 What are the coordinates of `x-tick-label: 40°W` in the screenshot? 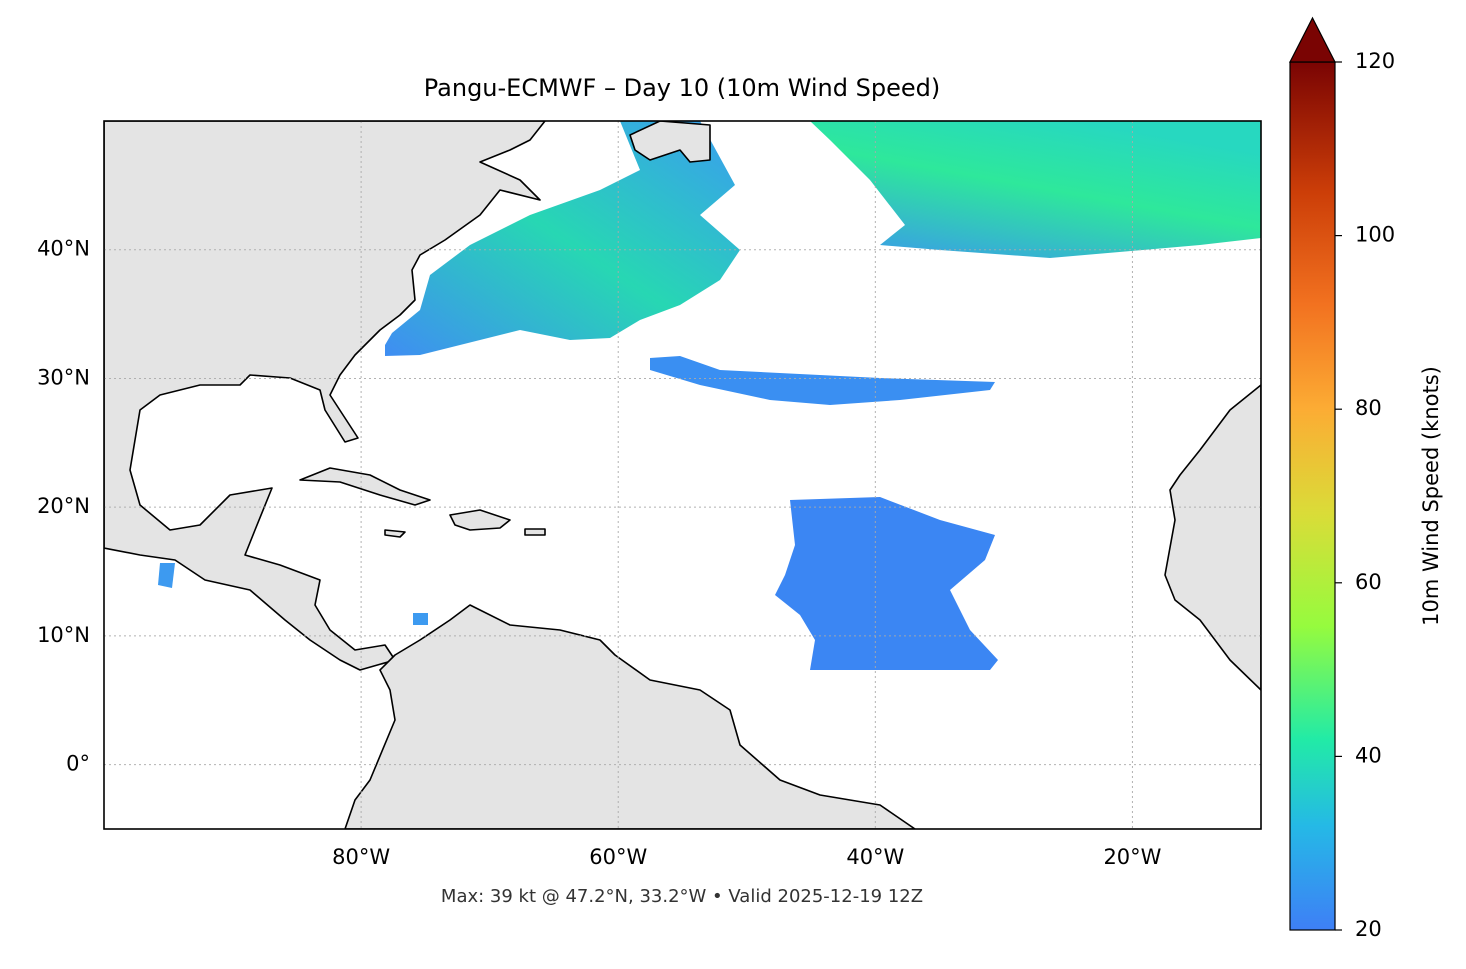 It's located at (875, 857).